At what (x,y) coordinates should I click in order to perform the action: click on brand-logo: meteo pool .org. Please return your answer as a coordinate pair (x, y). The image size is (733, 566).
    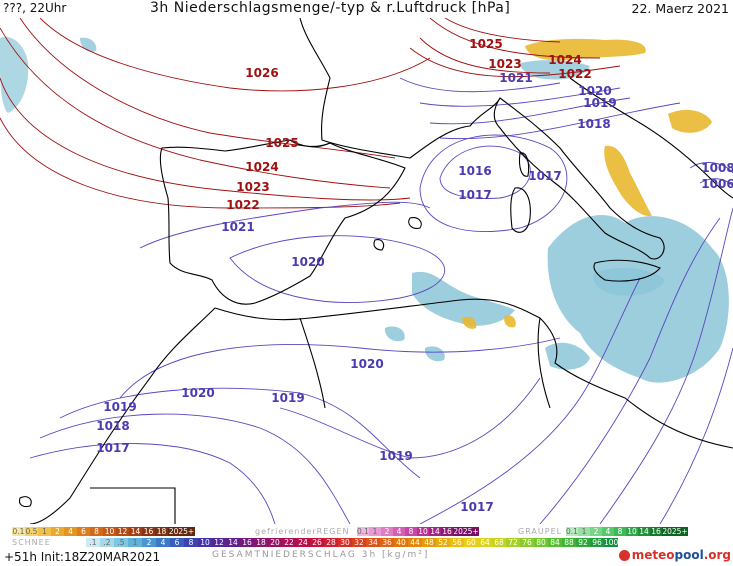
    Looking at the image, I should click on (674, 555).